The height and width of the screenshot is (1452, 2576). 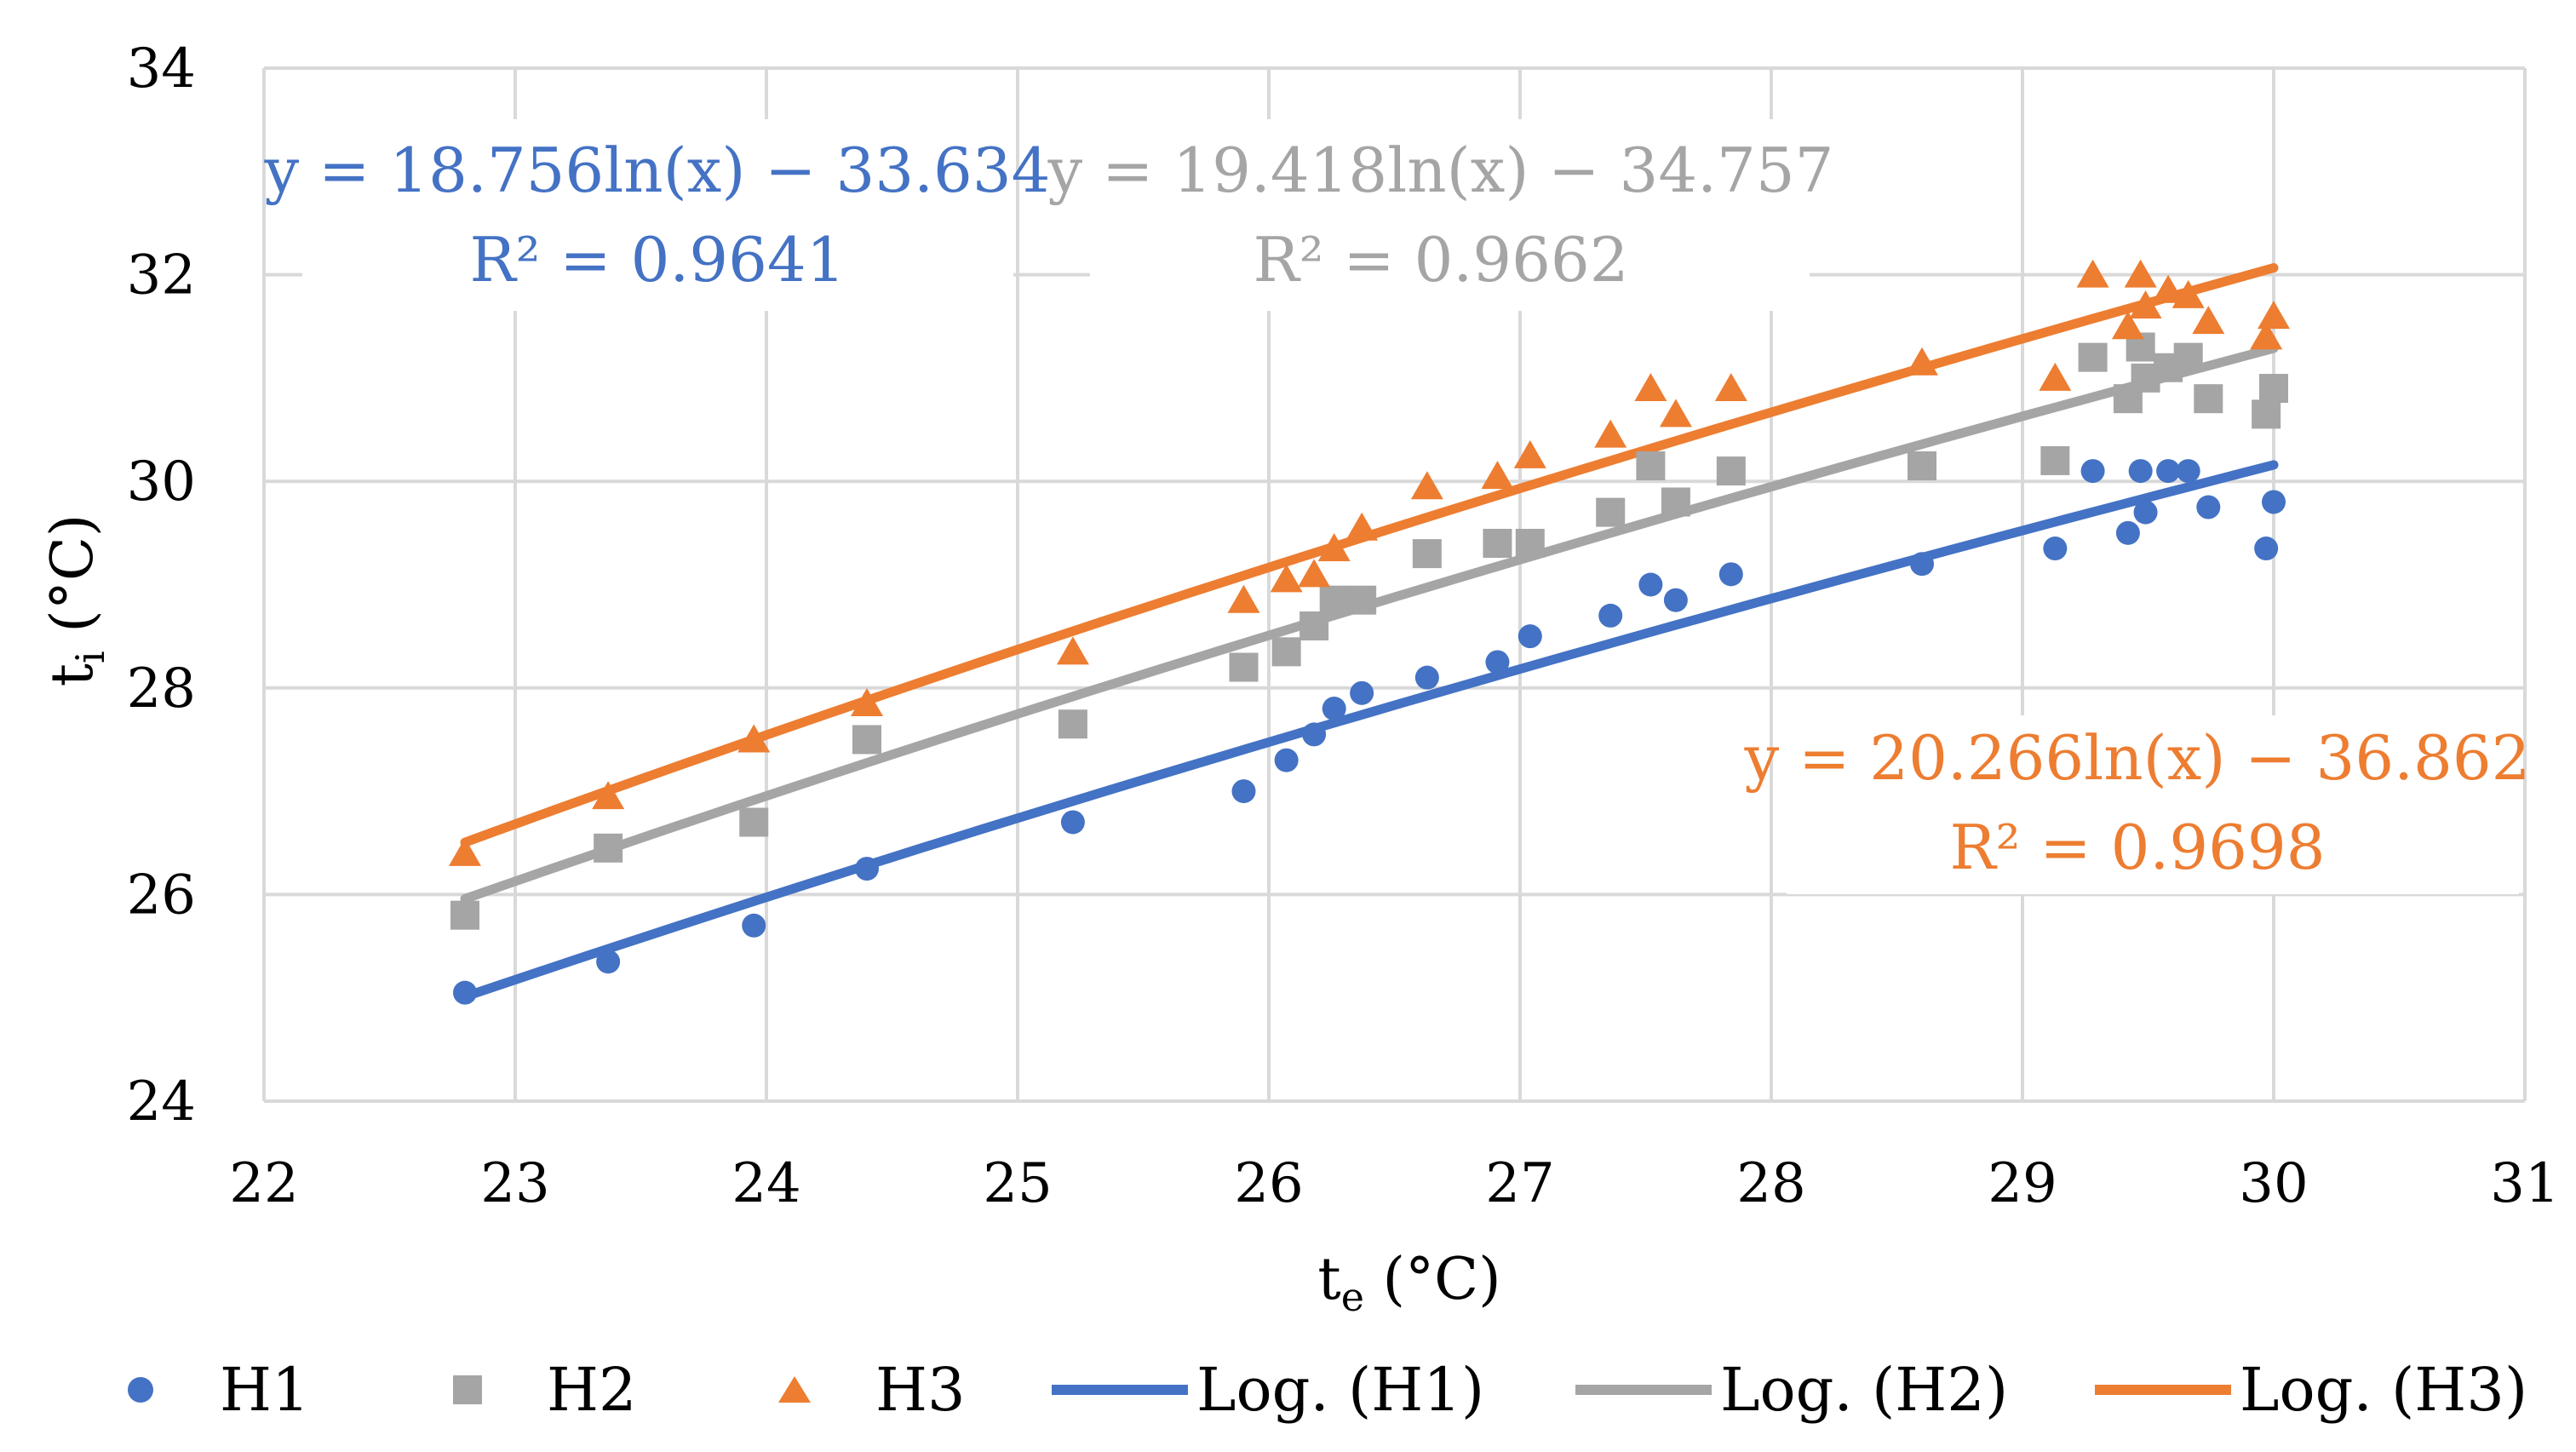 What do you see at coordinates (1440, 260) in the screenshot?
I see `r-squared-h2: R² = 0.9662` at bounding box center [1440, 260].